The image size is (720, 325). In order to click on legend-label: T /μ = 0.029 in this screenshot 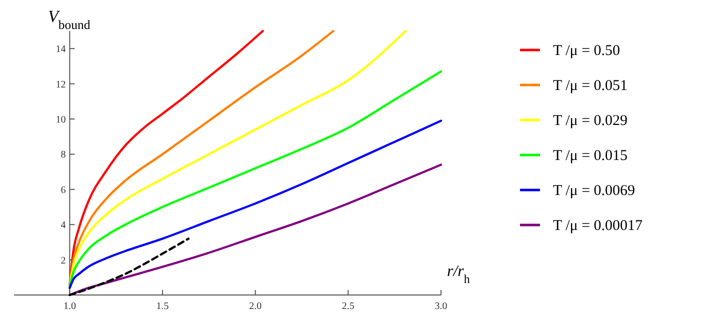, I will do `click(590, 121)`.